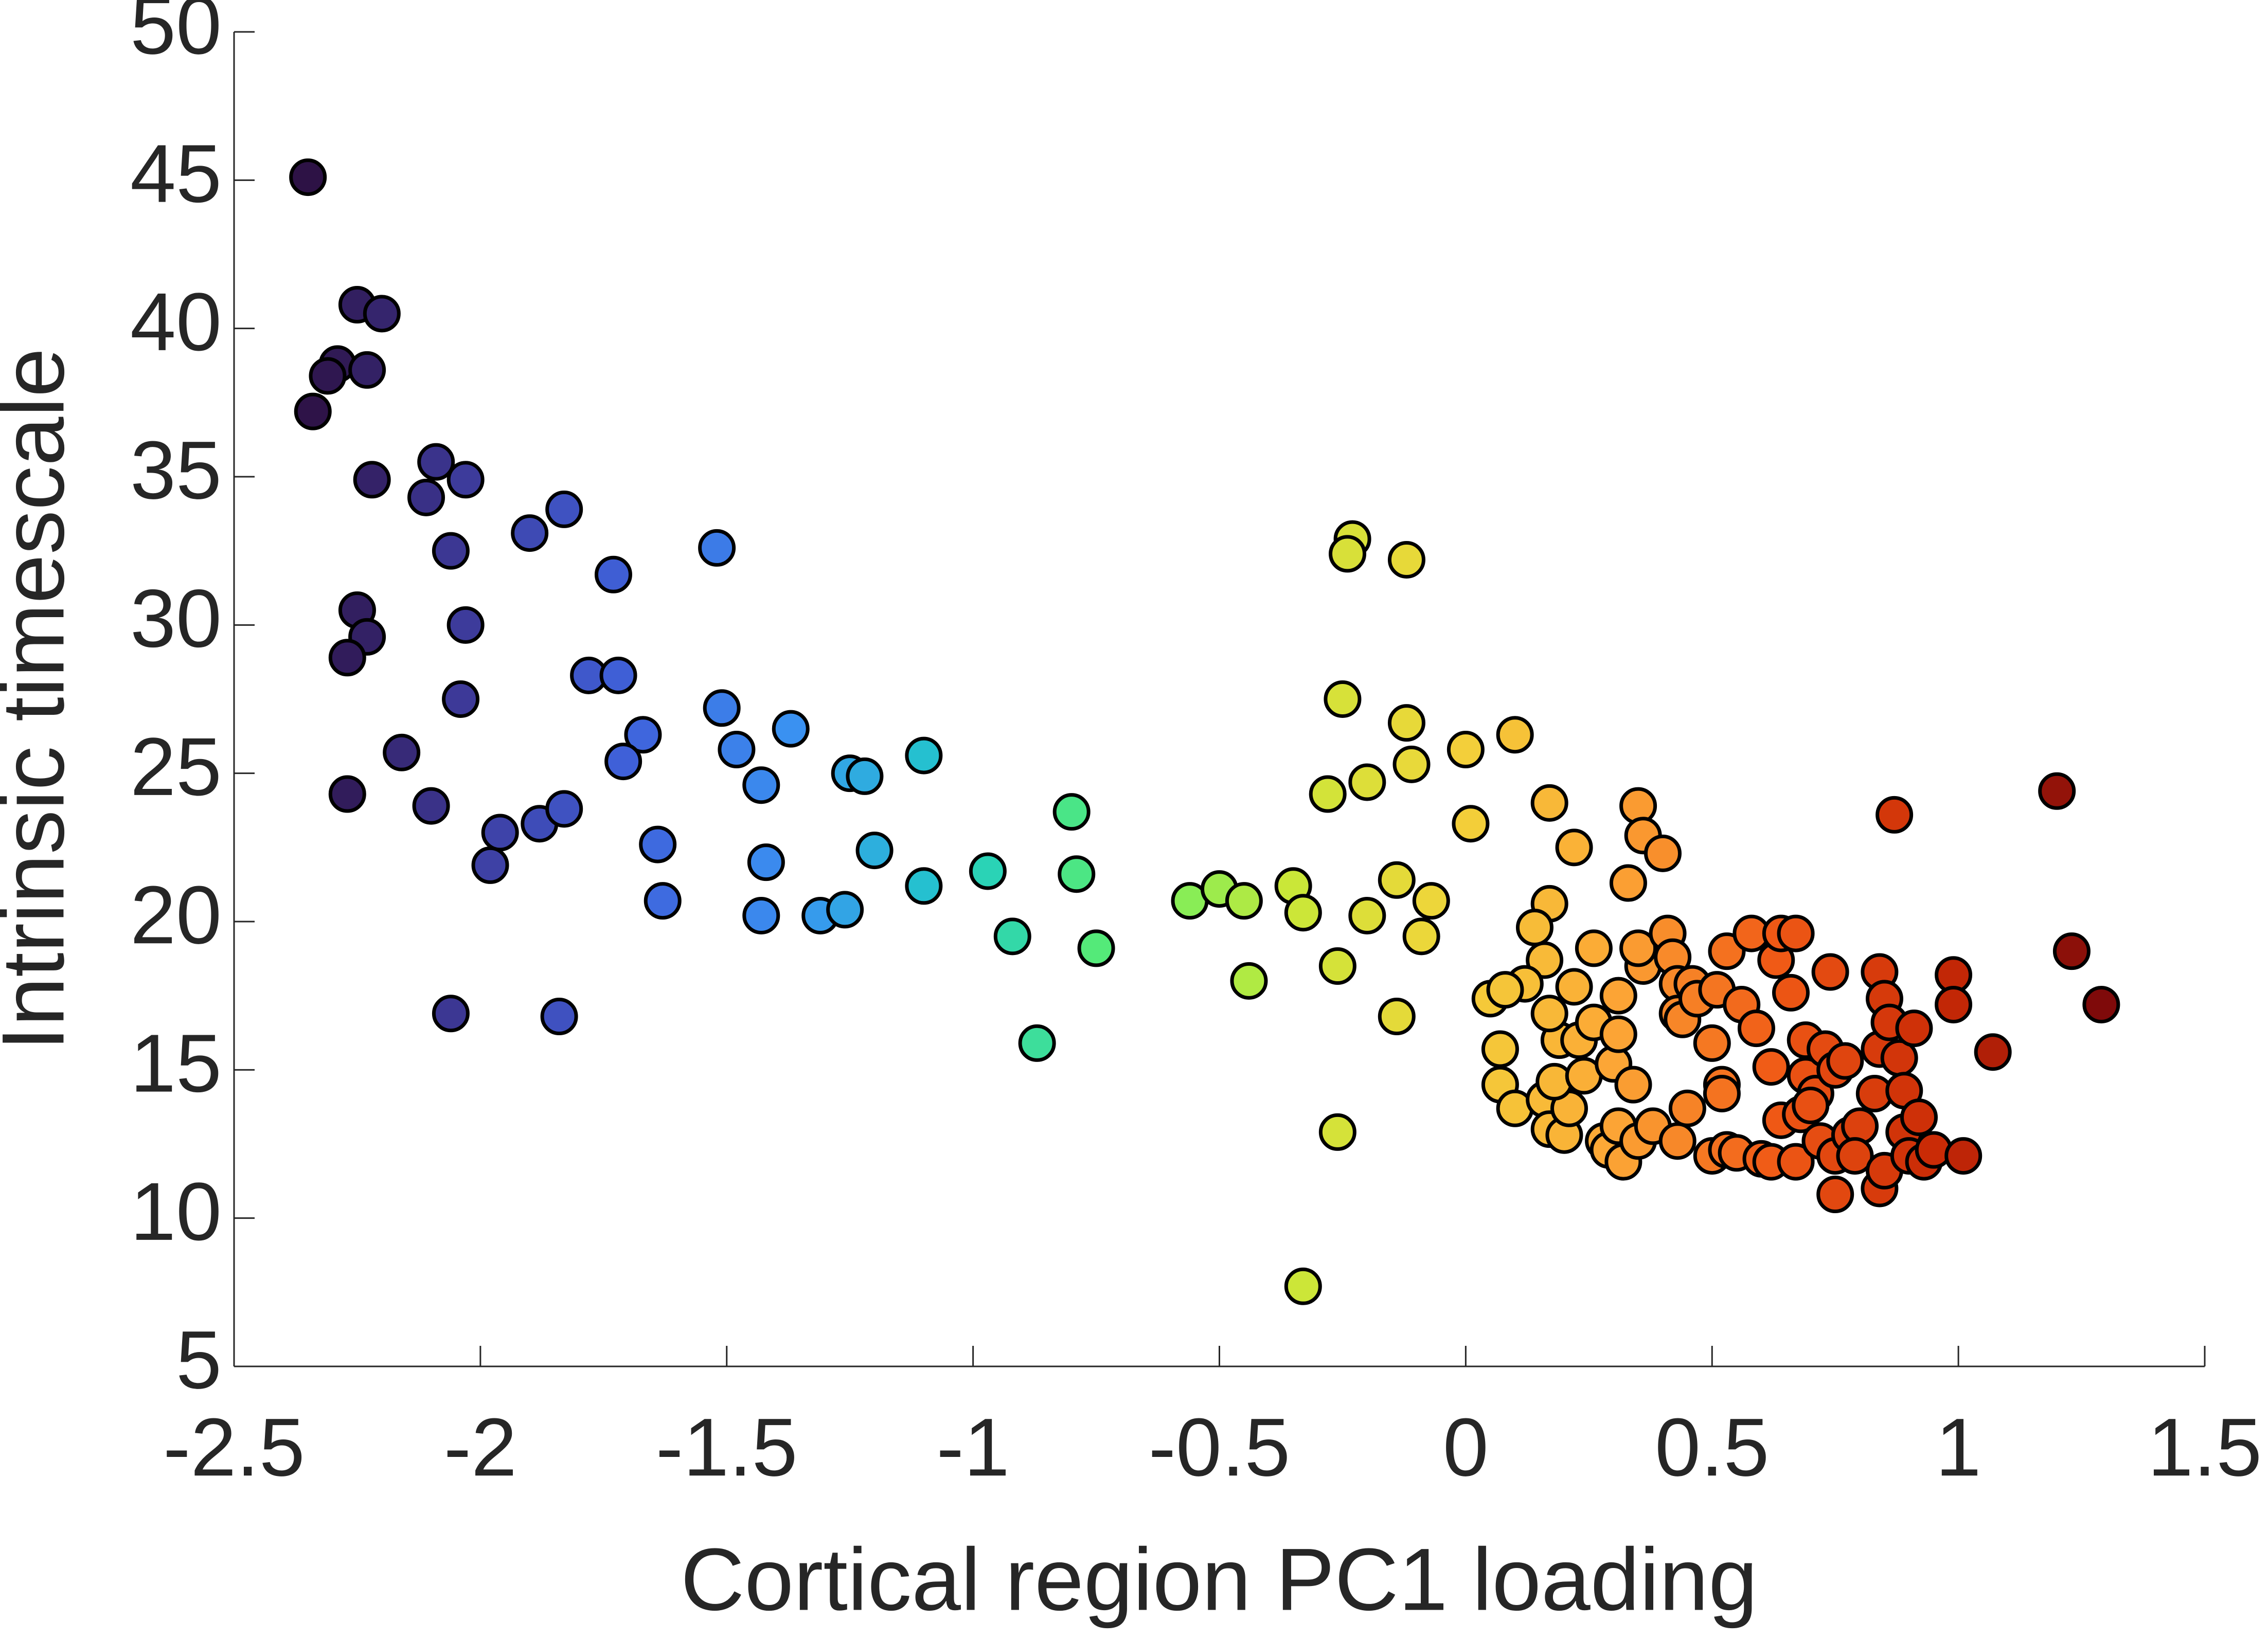  What do you see at coordinates (727, 1447) in the screenshot?
I see `x-tick-label: -1.5` at bounding box center [727, 1447].